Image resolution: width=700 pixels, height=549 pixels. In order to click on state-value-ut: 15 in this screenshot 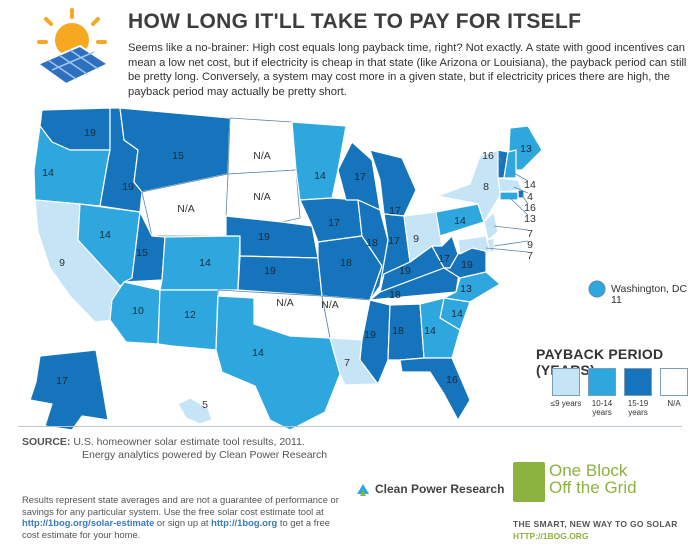, I will do `click(142, 253)`.